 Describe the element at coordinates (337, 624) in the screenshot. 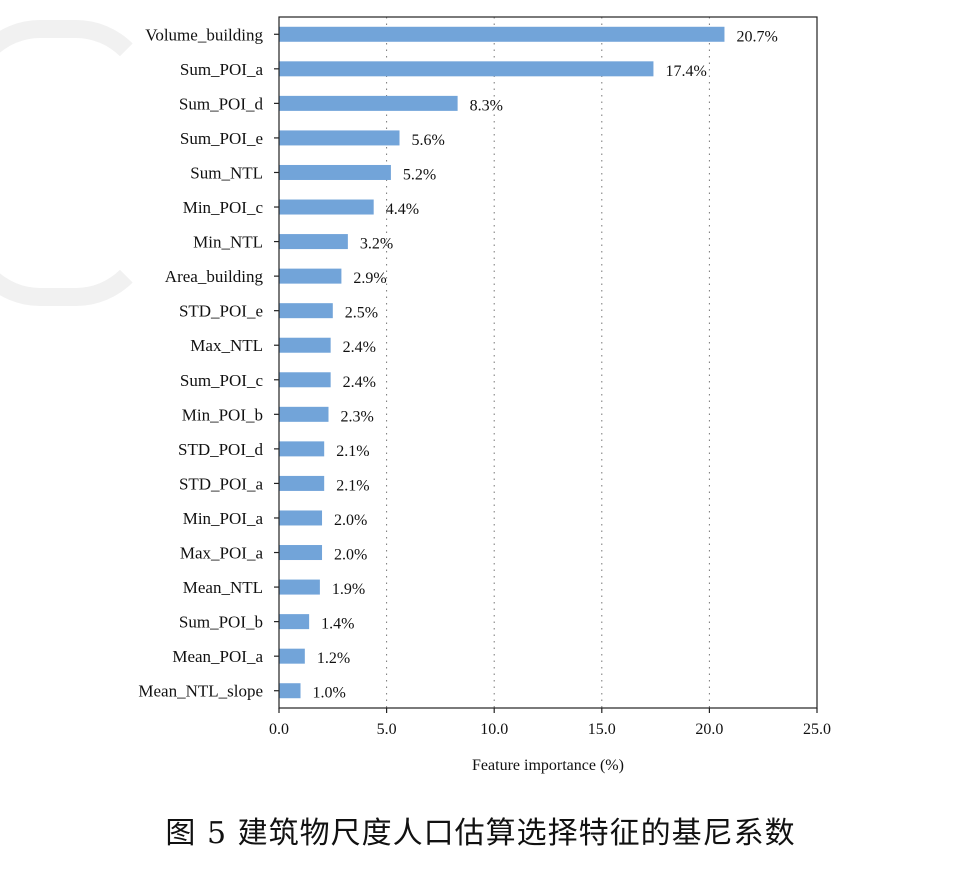

I see `value-label: 1.4%` at that location.